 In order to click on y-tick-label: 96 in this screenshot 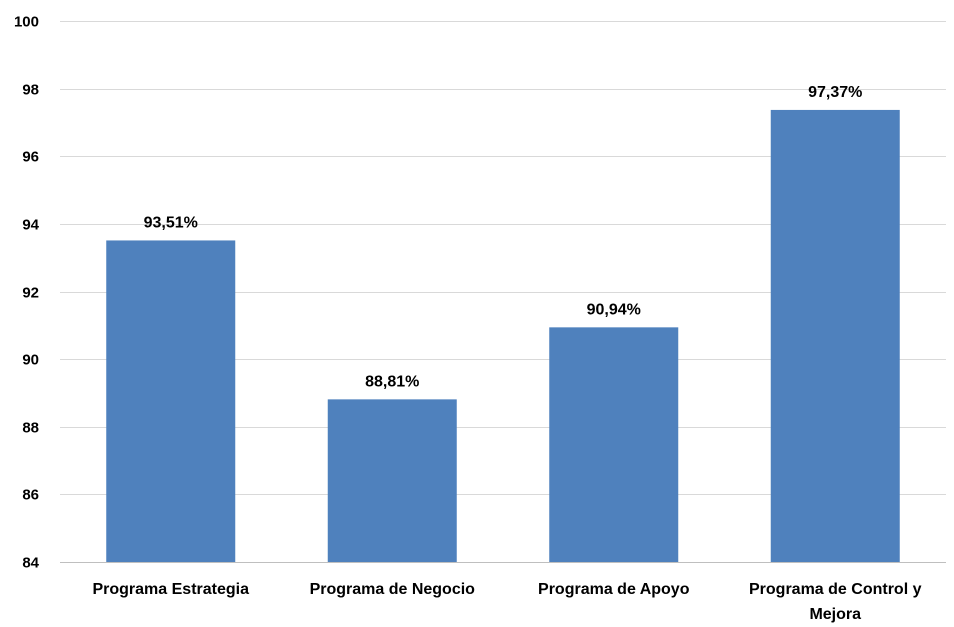, I will do `click(30, 157)`.